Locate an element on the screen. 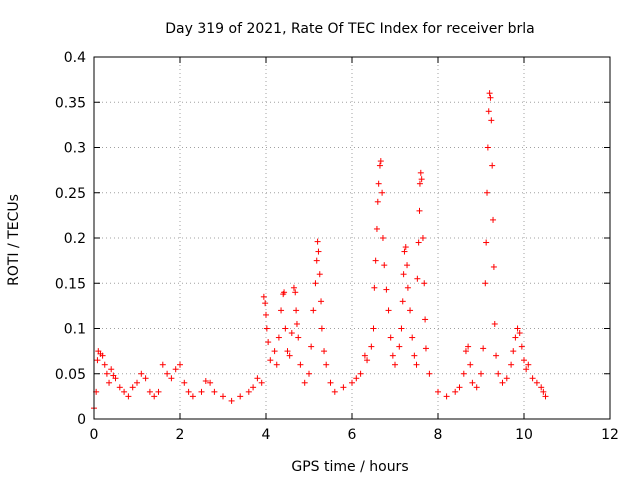  x-tick-label: 10 is located at coordinates (524, 435).